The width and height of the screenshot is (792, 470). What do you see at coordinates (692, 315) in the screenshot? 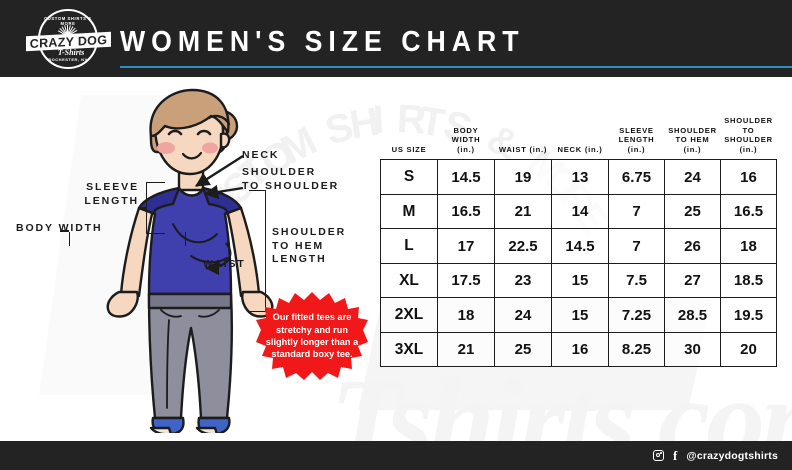
I see `measurement-cell: 28.5` at bounding box center [692, 315].